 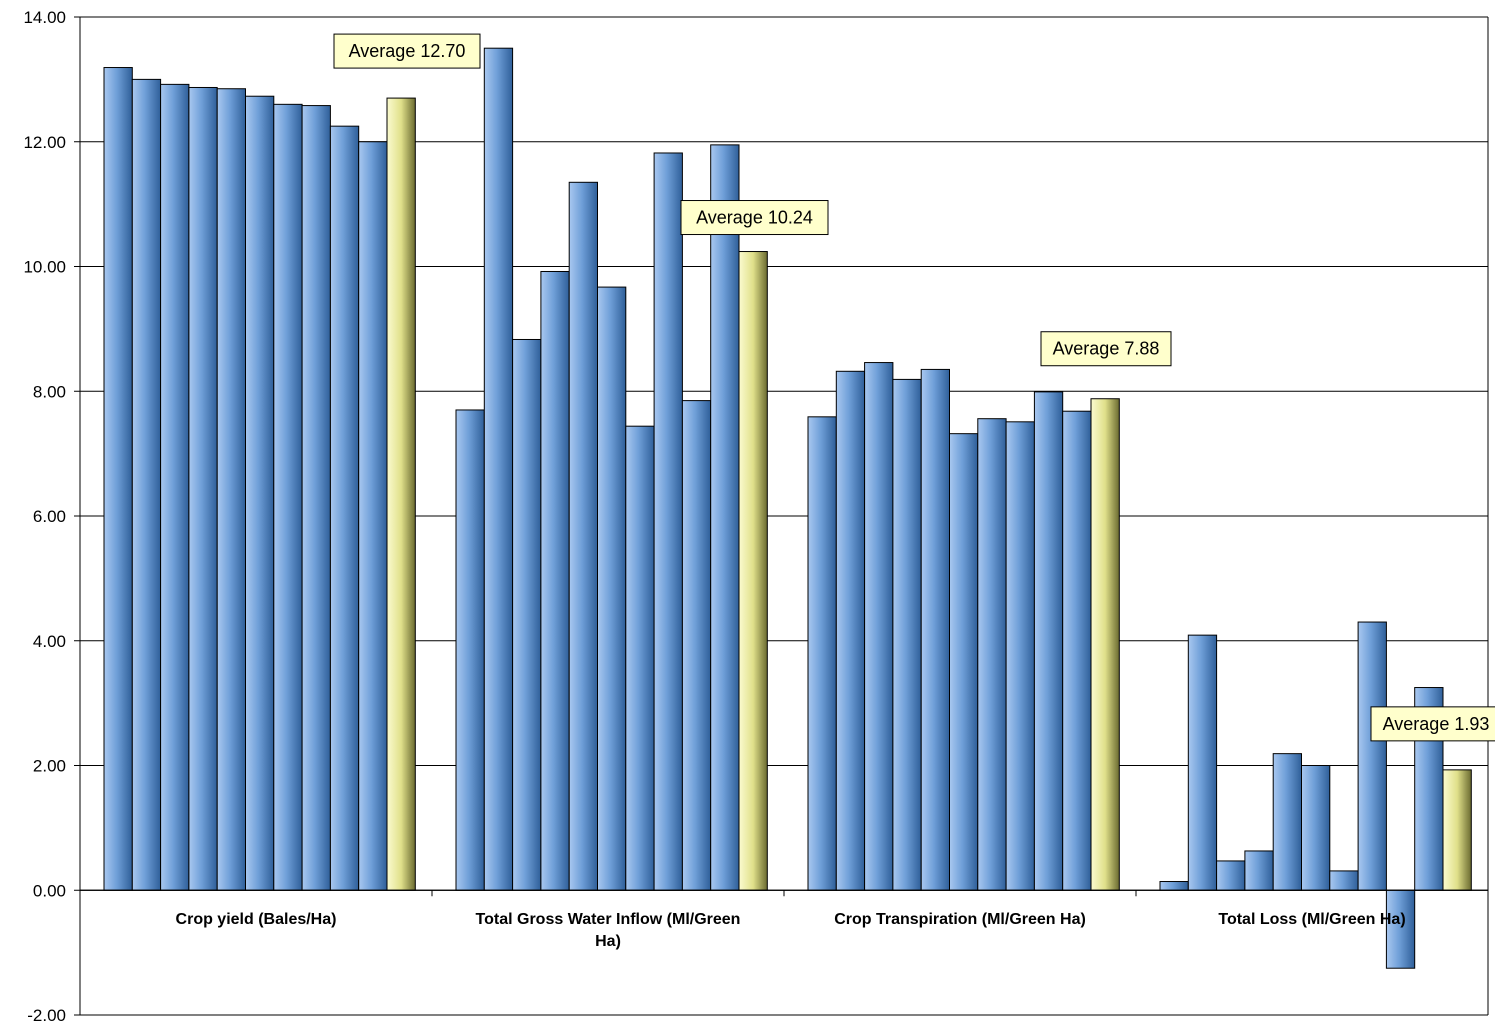 I want to click on category-label: Total Loss (Ml/Green Ha), so click(x=1311, y=919).